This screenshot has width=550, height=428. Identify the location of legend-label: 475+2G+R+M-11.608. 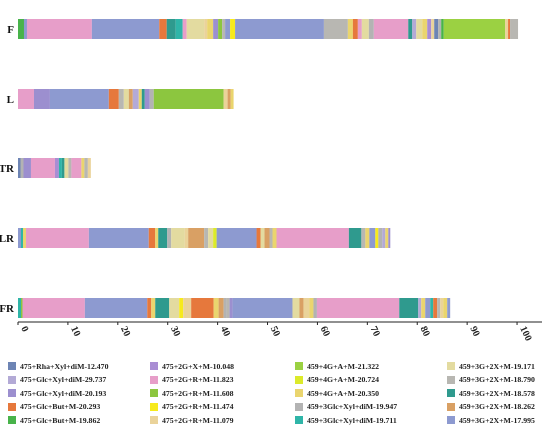
(198, 393).